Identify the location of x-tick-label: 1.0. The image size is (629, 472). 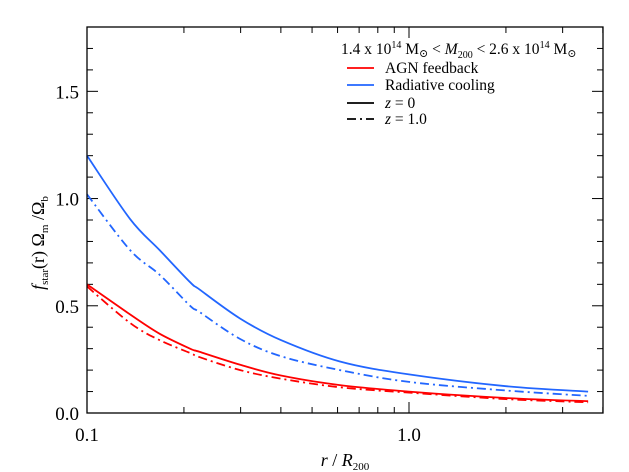
(409, 435).